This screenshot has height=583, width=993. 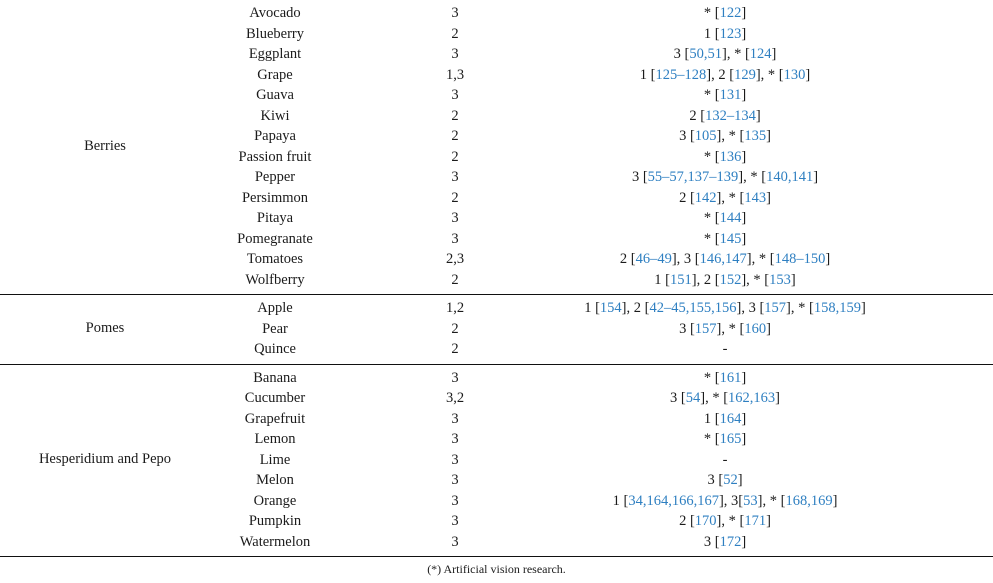 I want to click on ref-link: 53, so click(x=750, y=500).